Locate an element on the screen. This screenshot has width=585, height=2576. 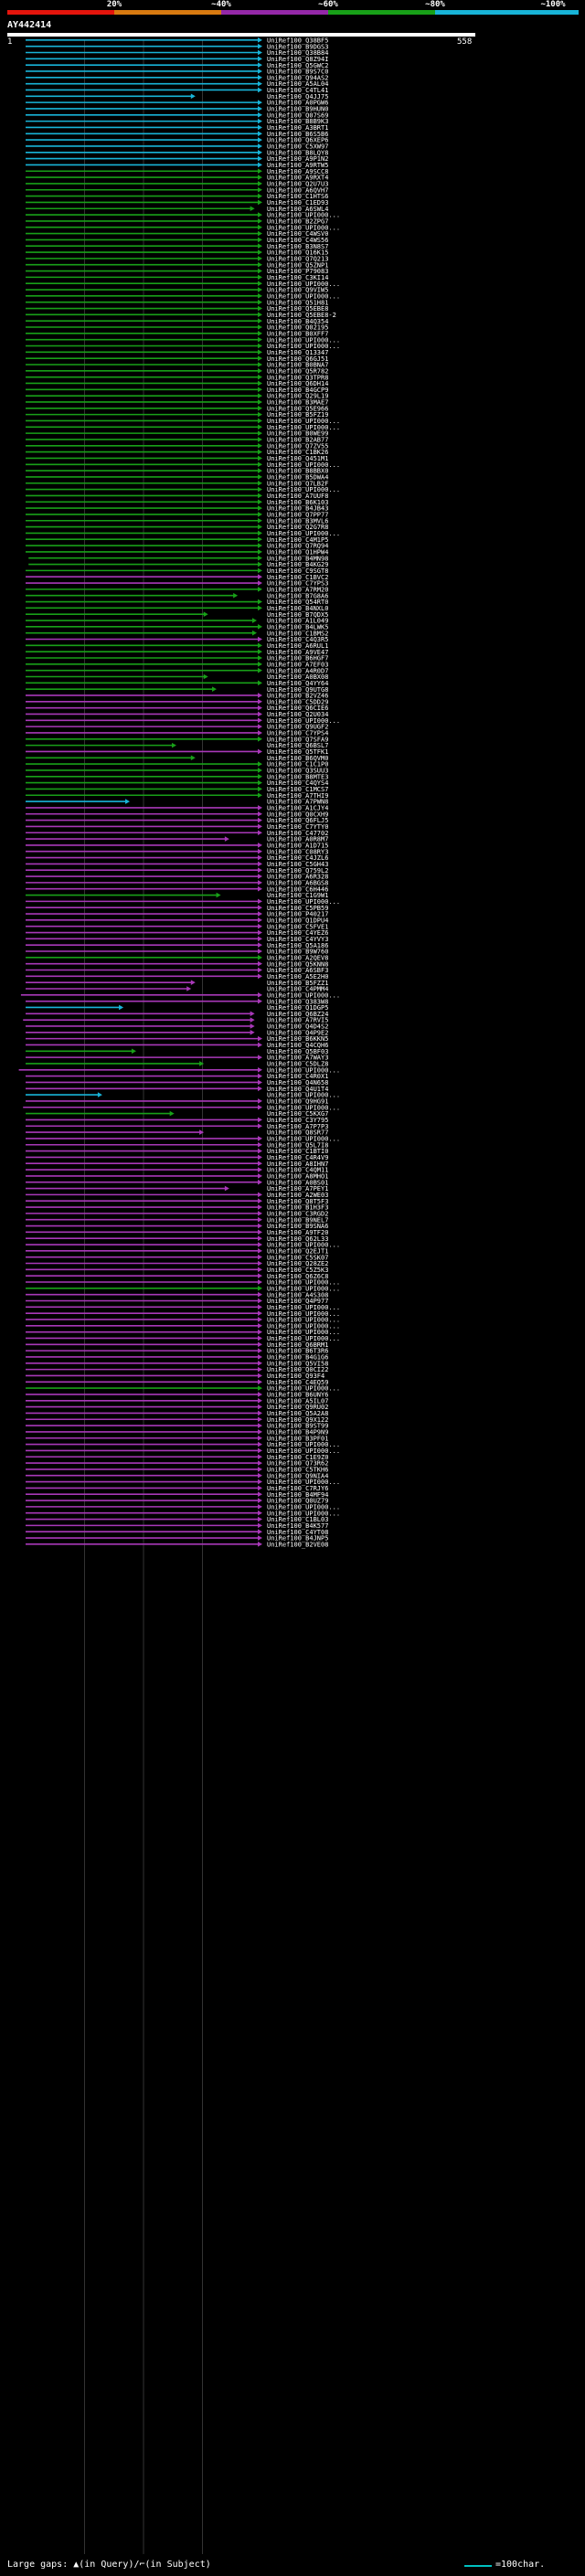
hit-row-18: UniRef100_C5XW97 is located at coordinates (177, 147).